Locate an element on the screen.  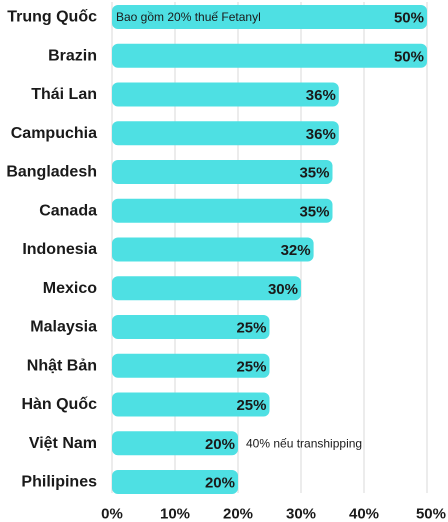
x-tick-labels: 0% 10% 20% 30% 40% 50% is located at coordinates (273, 514).